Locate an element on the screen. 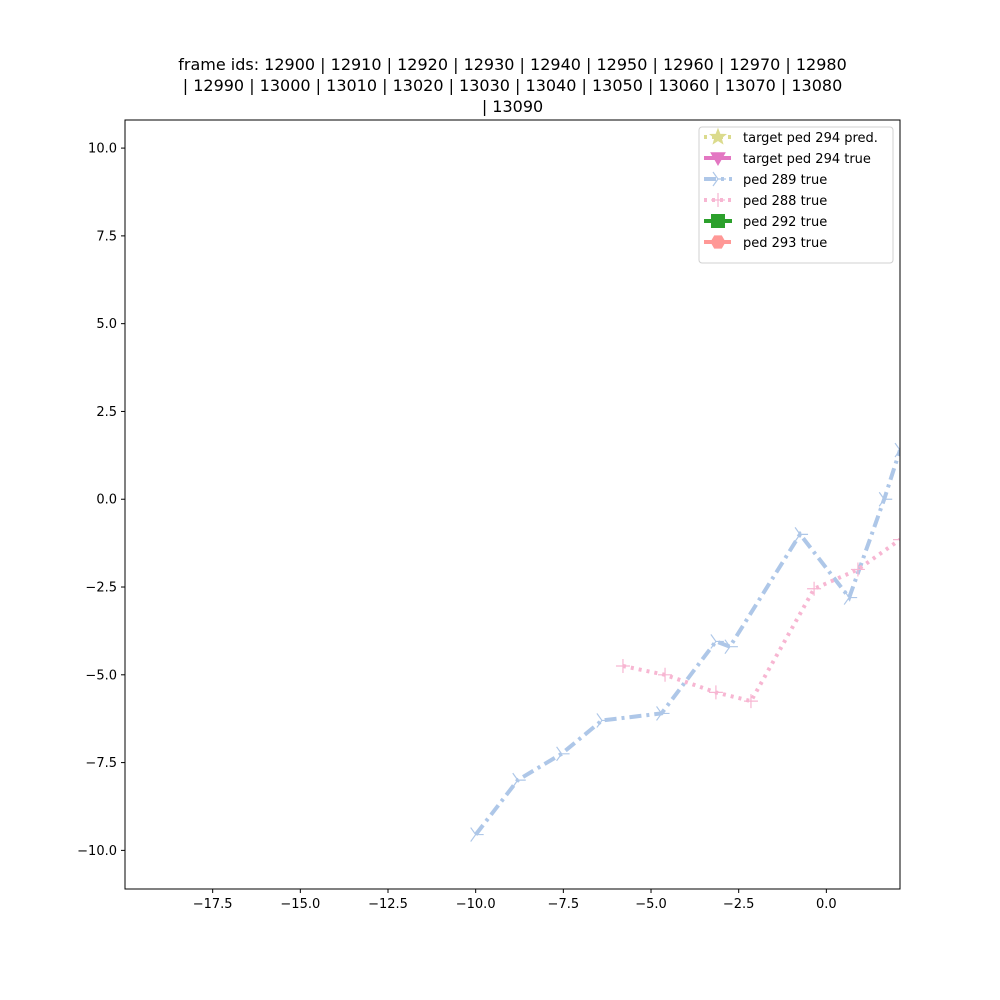 The width and height of the screenshot is (1000, 1000). x-axis: −17.5 −15.0 −12.5 −10.0 −7.5 −5.0 −2.5 0.0 is located at coordinates (515, 900).